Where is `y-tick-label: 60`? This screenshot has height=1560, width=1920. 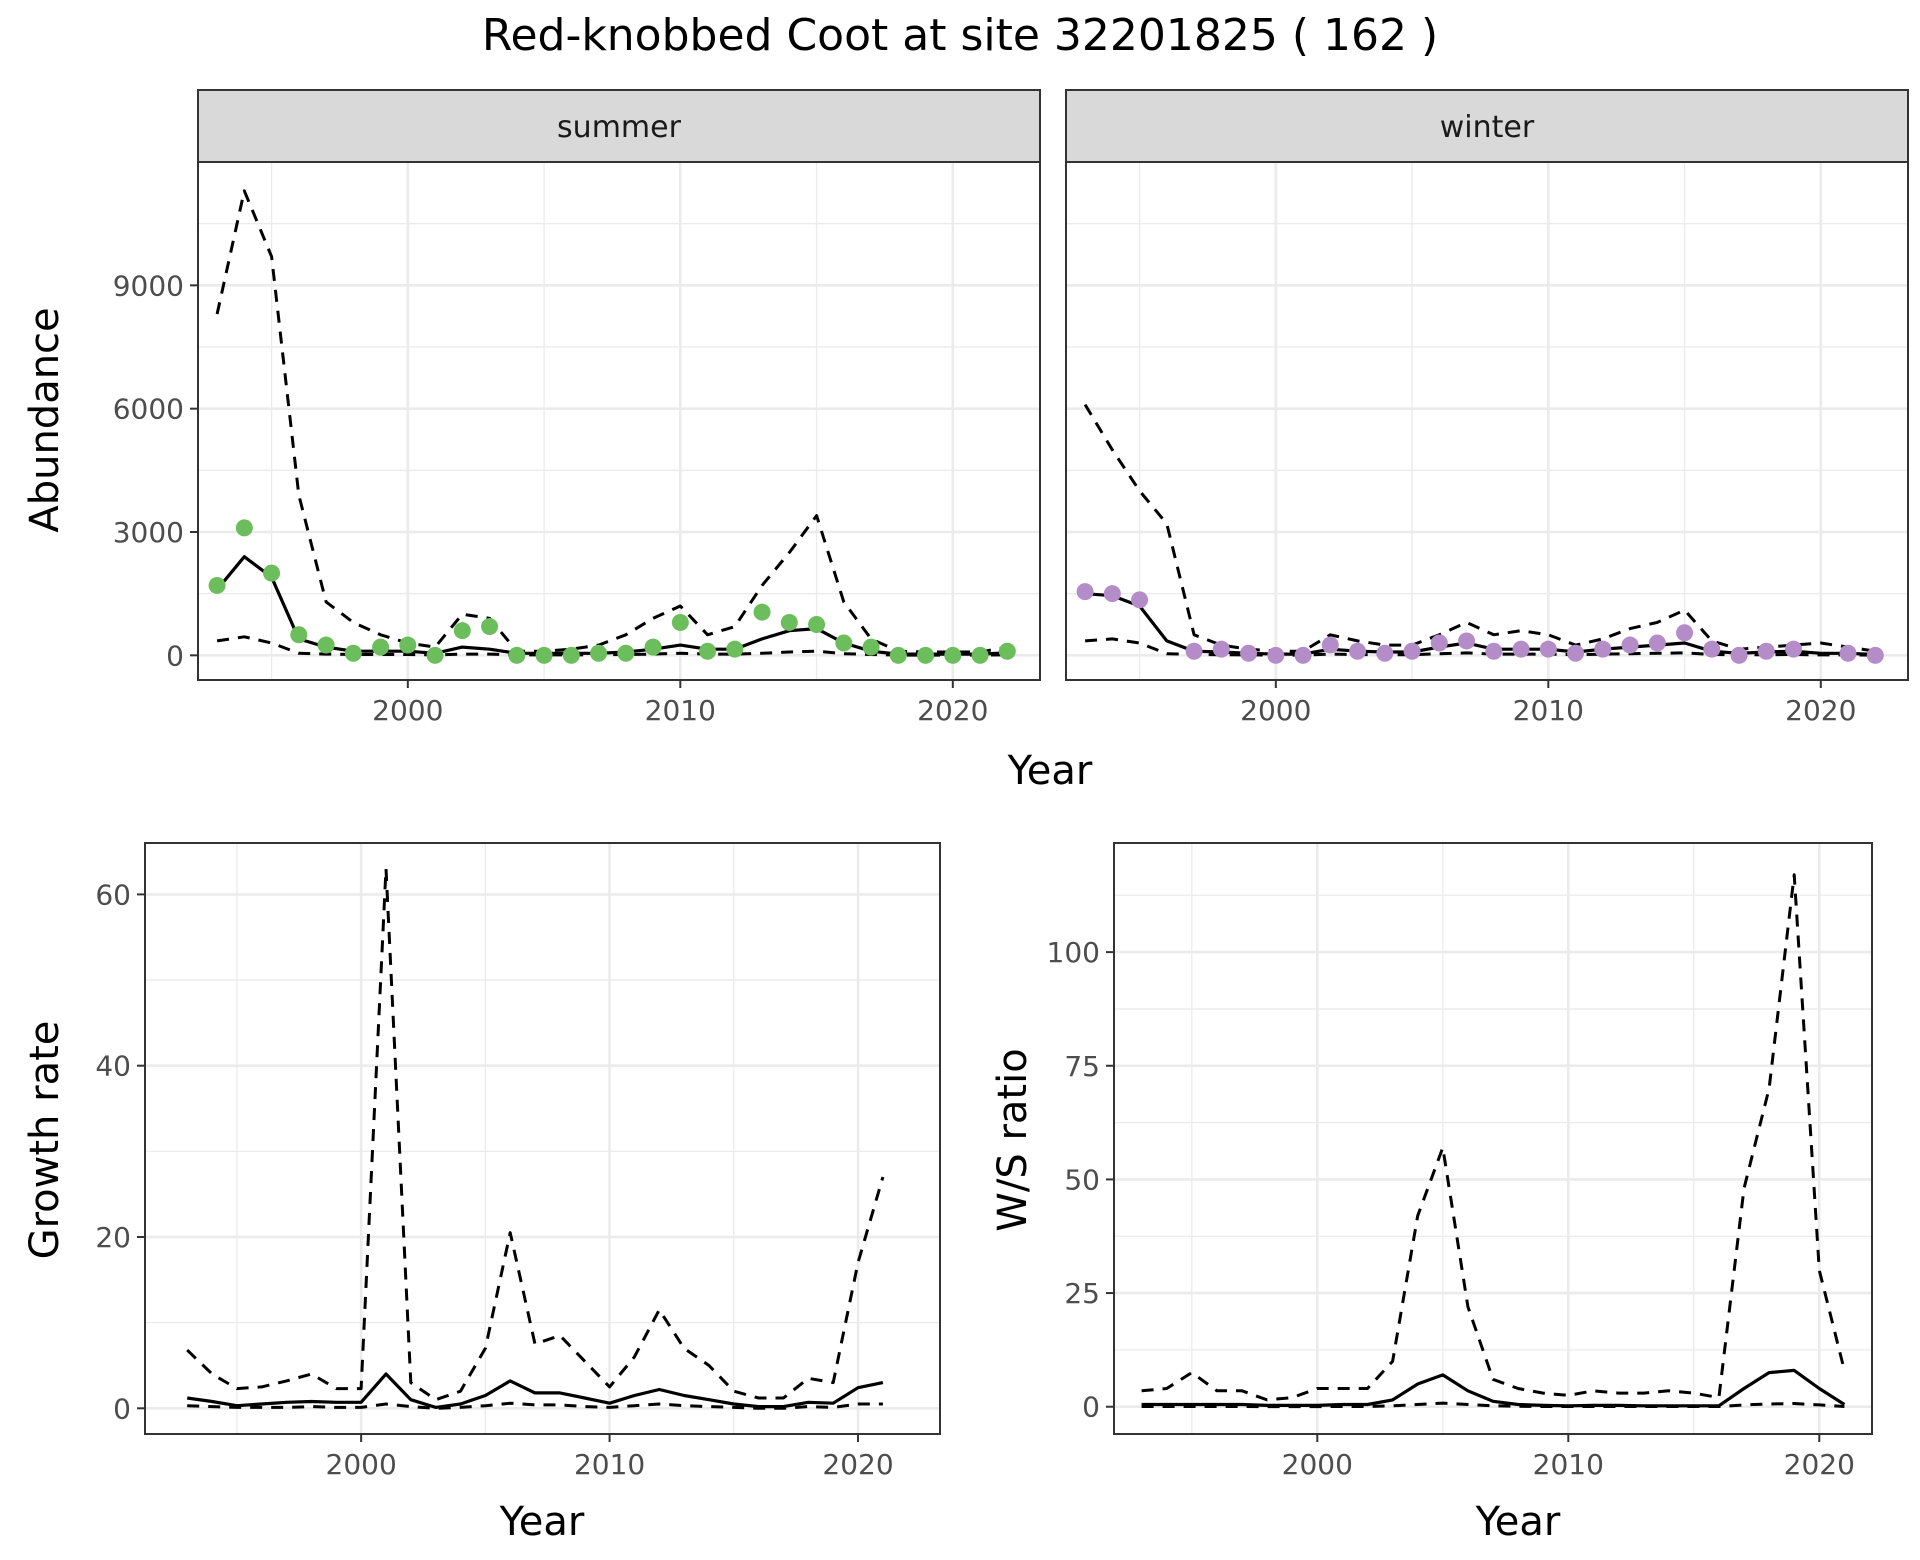 y-tick-label: 60 is located at coordinates (113, 894).